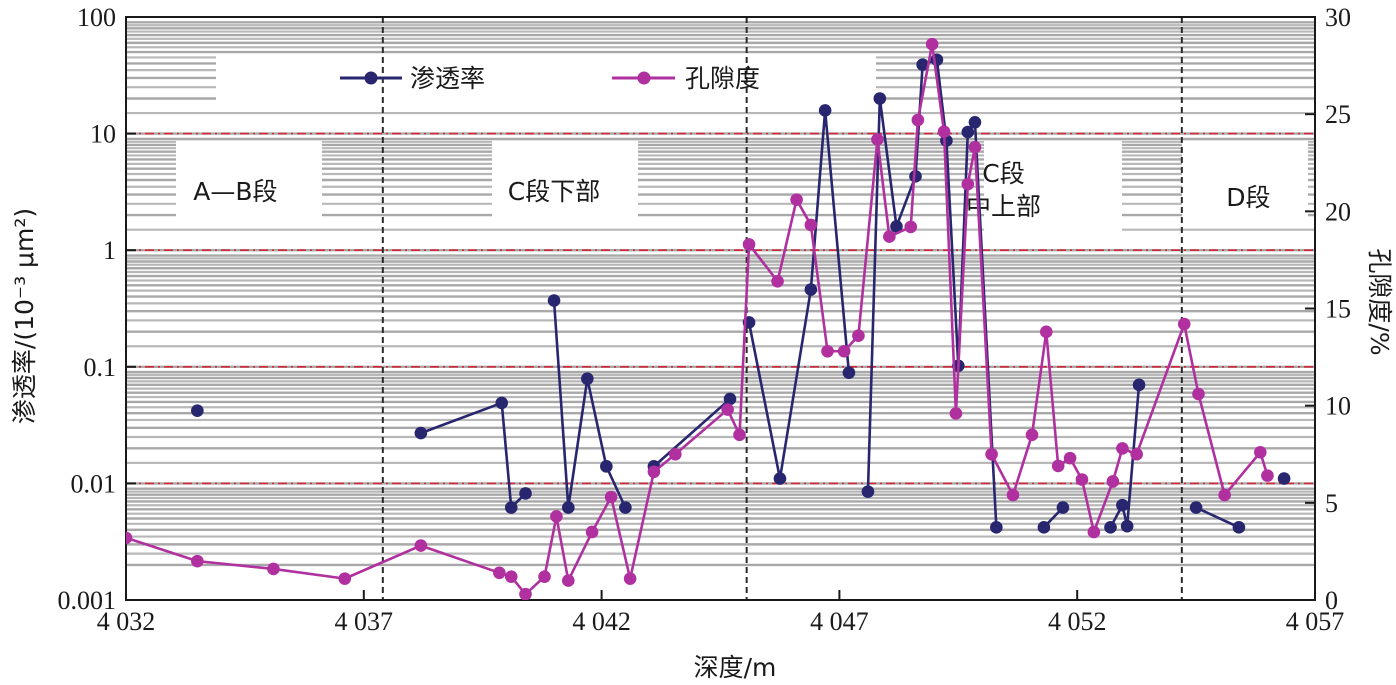 Image resolution: width=1396 pixels, height=685 pixels. I want to click on y-left-tick-label: 0.001, so click(87, 600).